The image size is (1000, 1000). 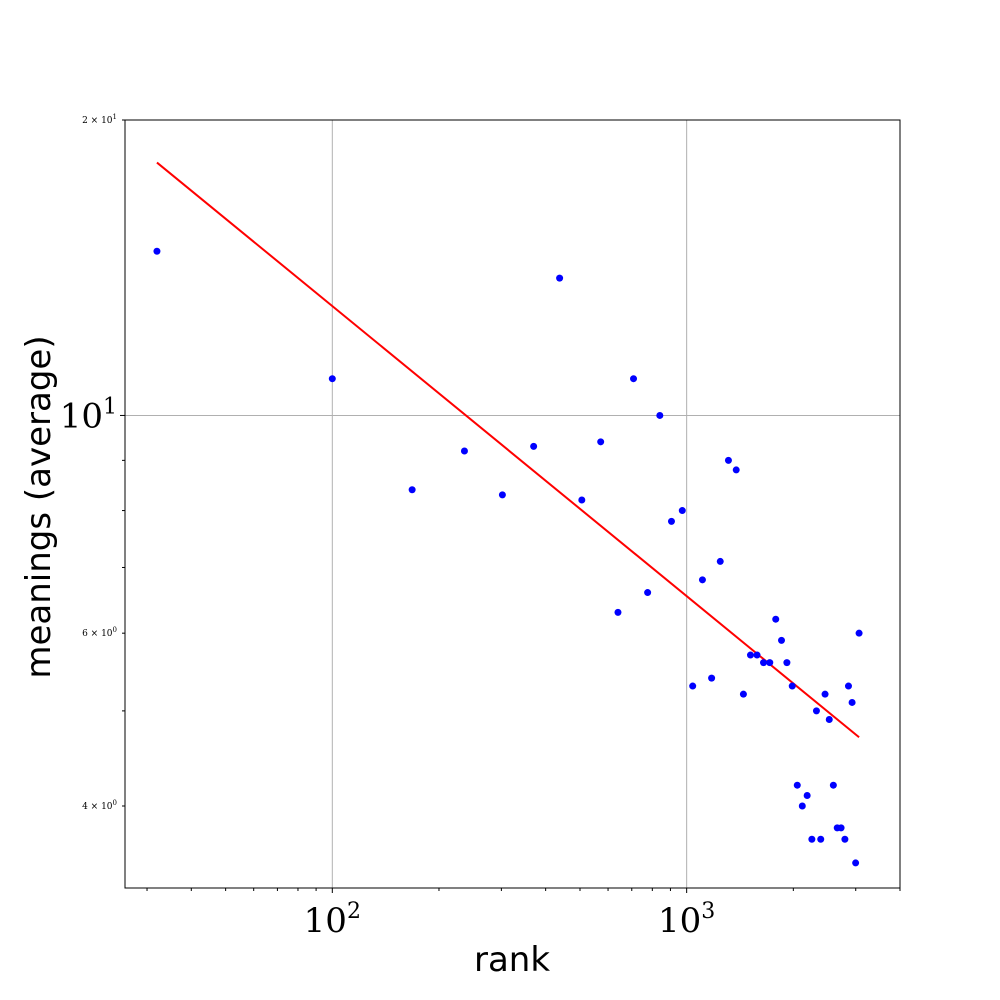 I want to click on x-tick-label: 10², so click(x=332, y=920).